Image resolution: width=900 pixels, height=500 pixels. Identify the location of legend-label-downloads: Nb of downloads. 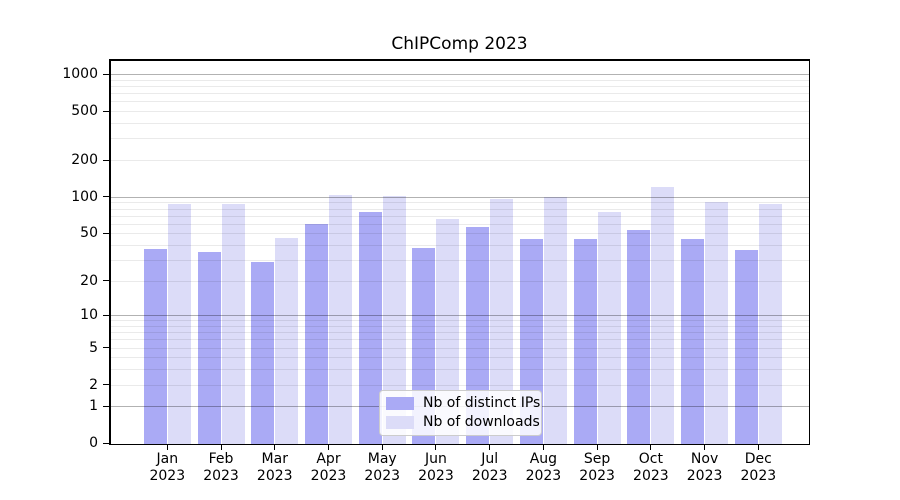
(481, 422).